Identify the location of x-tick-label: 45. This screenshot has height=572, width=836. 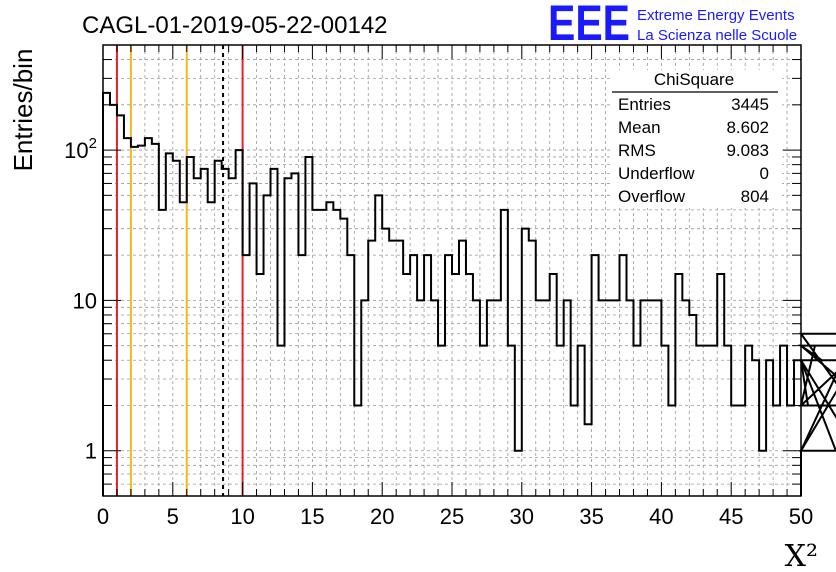
(731, 516).